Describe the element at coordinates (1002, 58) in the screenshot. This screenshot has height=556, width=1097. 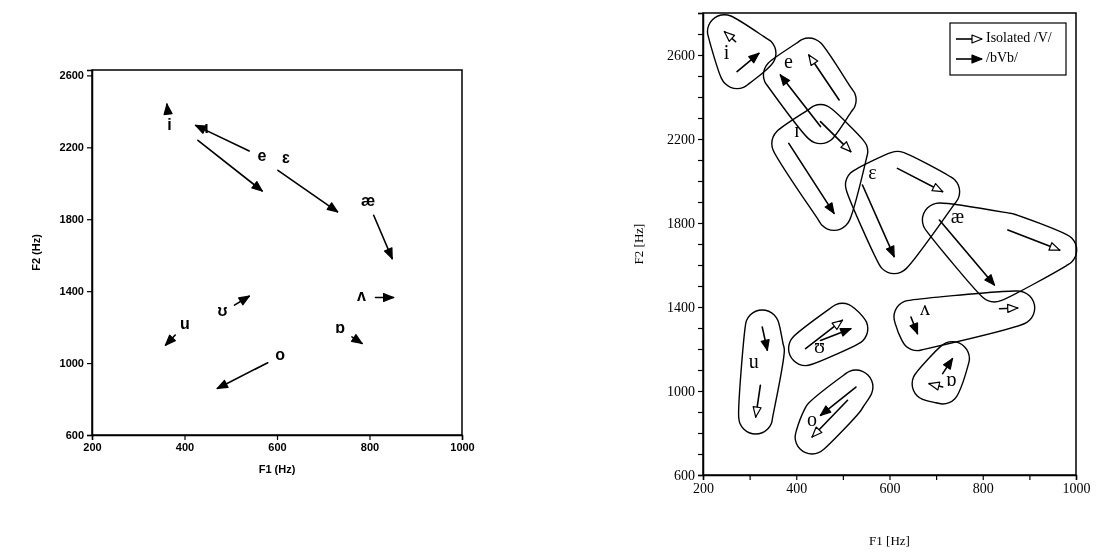
I see `legend-label: /bVb/` at that location.